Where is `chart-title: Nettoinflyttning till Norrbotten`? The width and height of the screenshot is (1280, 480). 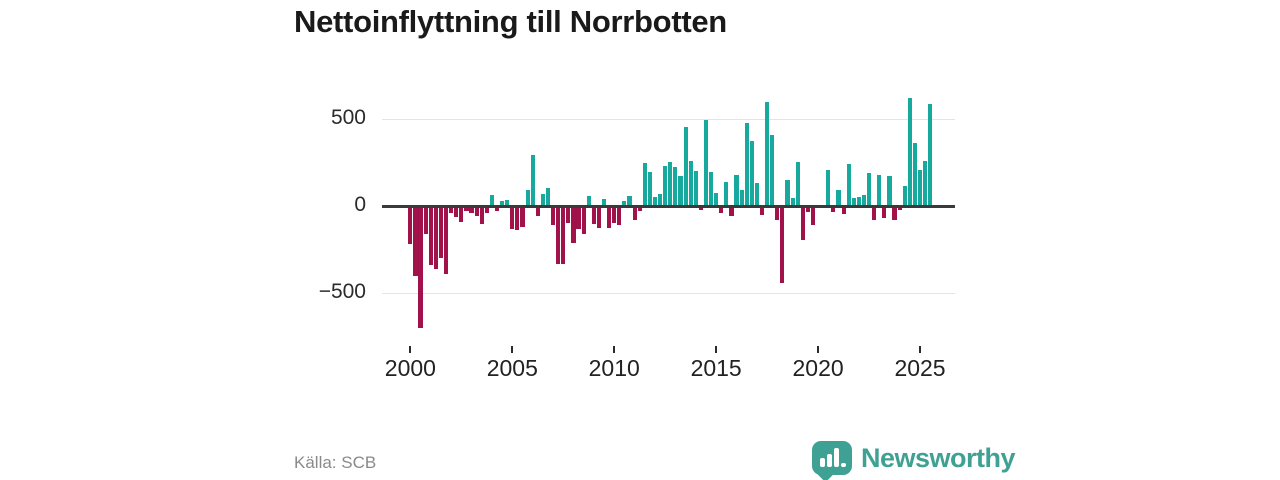
chart-title: Nettoinflyttning till Norrbotten is located at coordinates (510, 21).